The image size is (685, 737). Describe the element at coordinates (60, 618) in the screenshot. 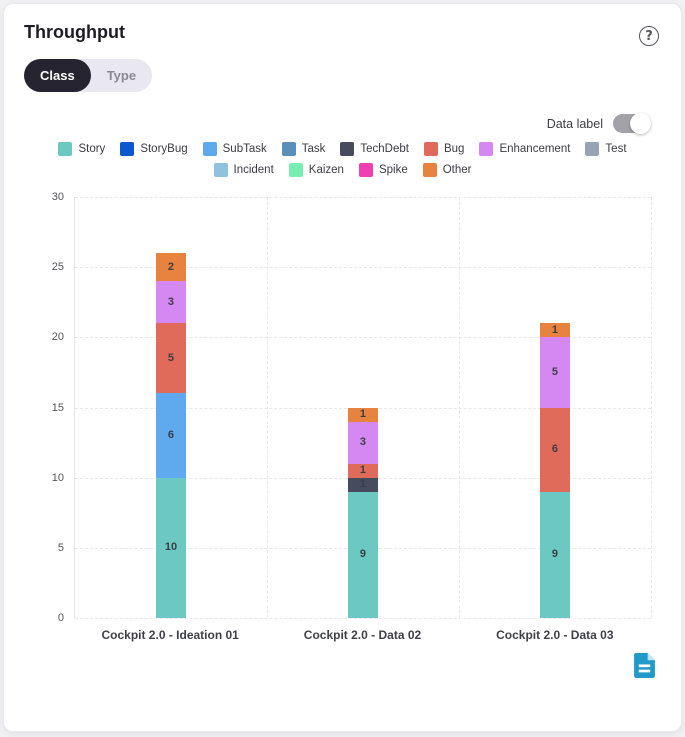

I see `y-axis-tick-label: 0` at that location.